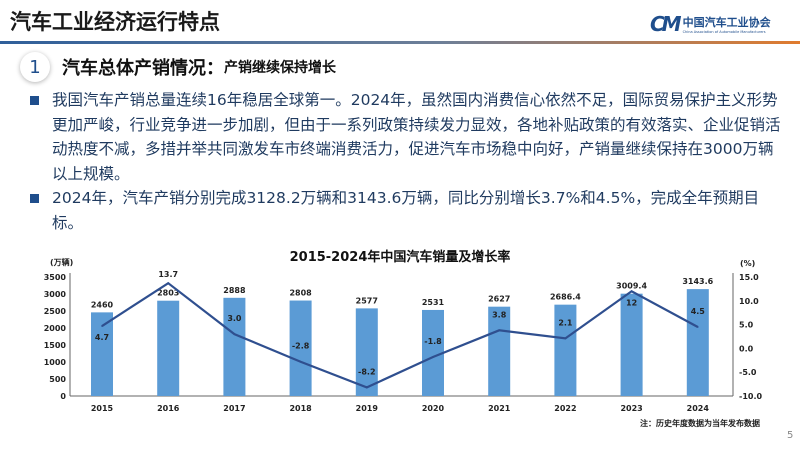 Image resolution: width=800 pixels, height=449 pixels. I want to click on right-tick-label: 5.0, so click(746, 325).